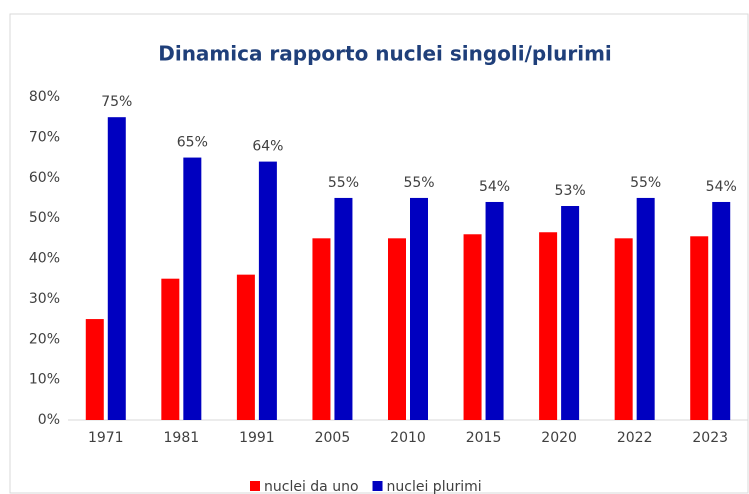 The image size is (749, 494). I want to click on x-tick-label: 2015, so click(484, 438).